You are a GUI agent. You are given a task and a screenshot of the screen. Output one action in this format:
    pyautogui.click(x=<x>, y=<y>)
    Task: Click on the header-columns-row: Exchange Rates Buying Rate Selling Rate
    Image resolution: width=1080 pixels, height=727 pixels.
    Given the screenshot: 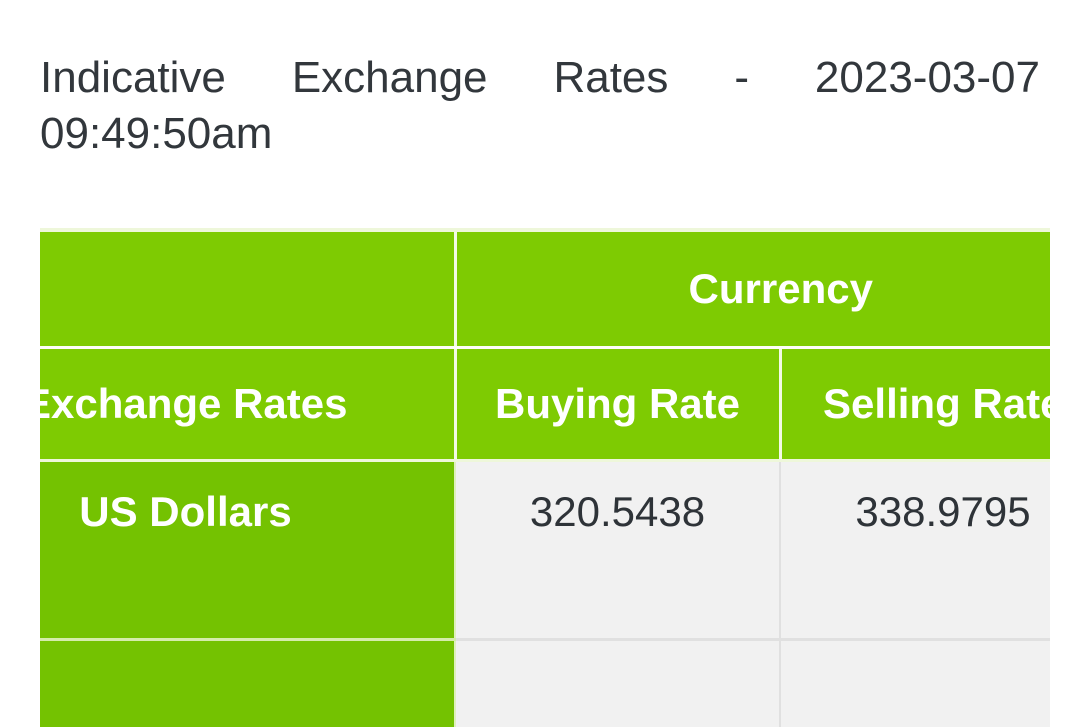 What is the action you would take?
    pyautogui.click(x=545, y=404)
    